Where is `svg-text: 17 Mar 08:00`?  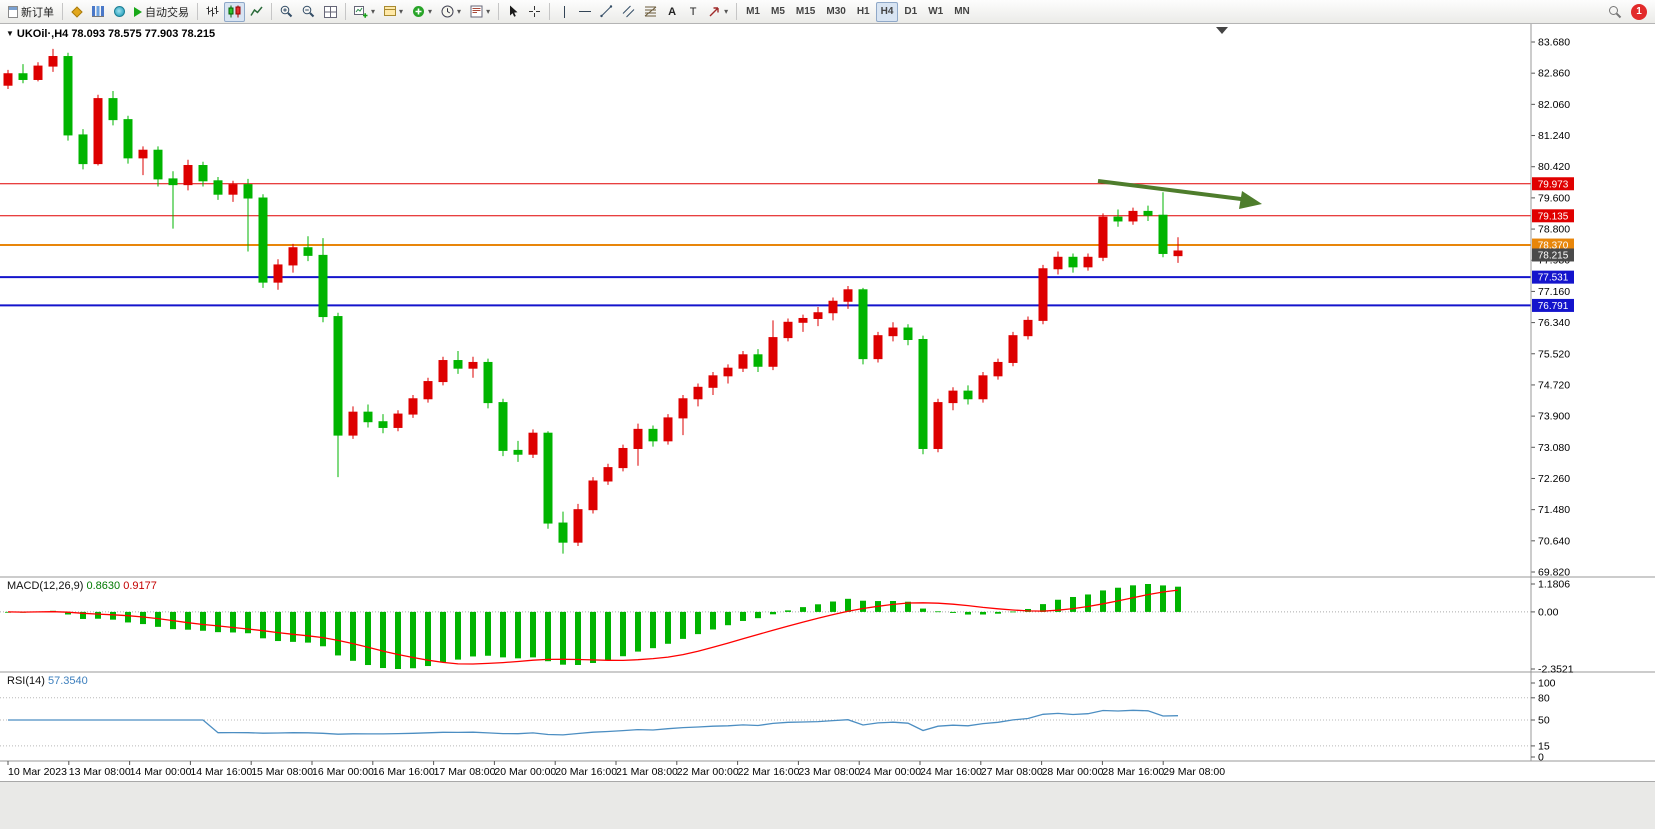 svg-text: 17 Mar 08:00 is located at coordinates (465, 772).